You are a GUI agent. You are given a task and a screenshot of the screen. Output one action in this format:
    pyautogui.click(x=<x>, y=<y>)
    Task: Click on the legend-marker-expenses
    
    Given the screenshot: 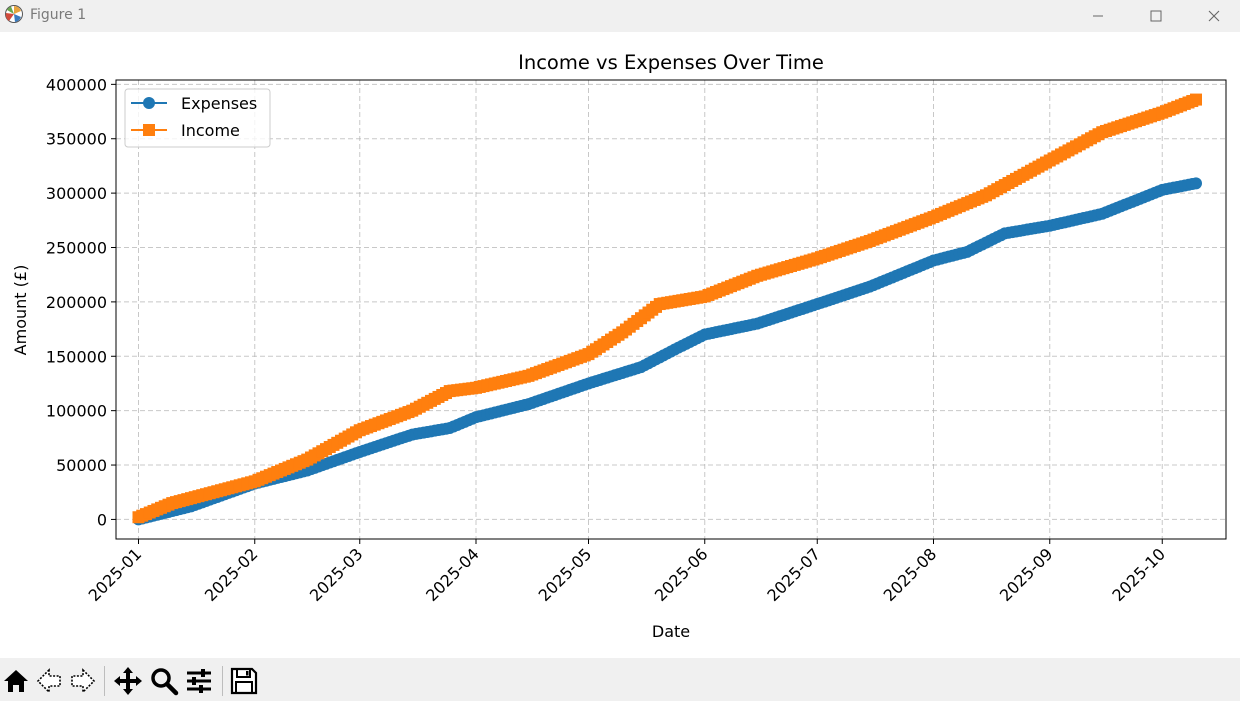 What is the action you would take?
    pyautogui.click(x=149, y=103)
    